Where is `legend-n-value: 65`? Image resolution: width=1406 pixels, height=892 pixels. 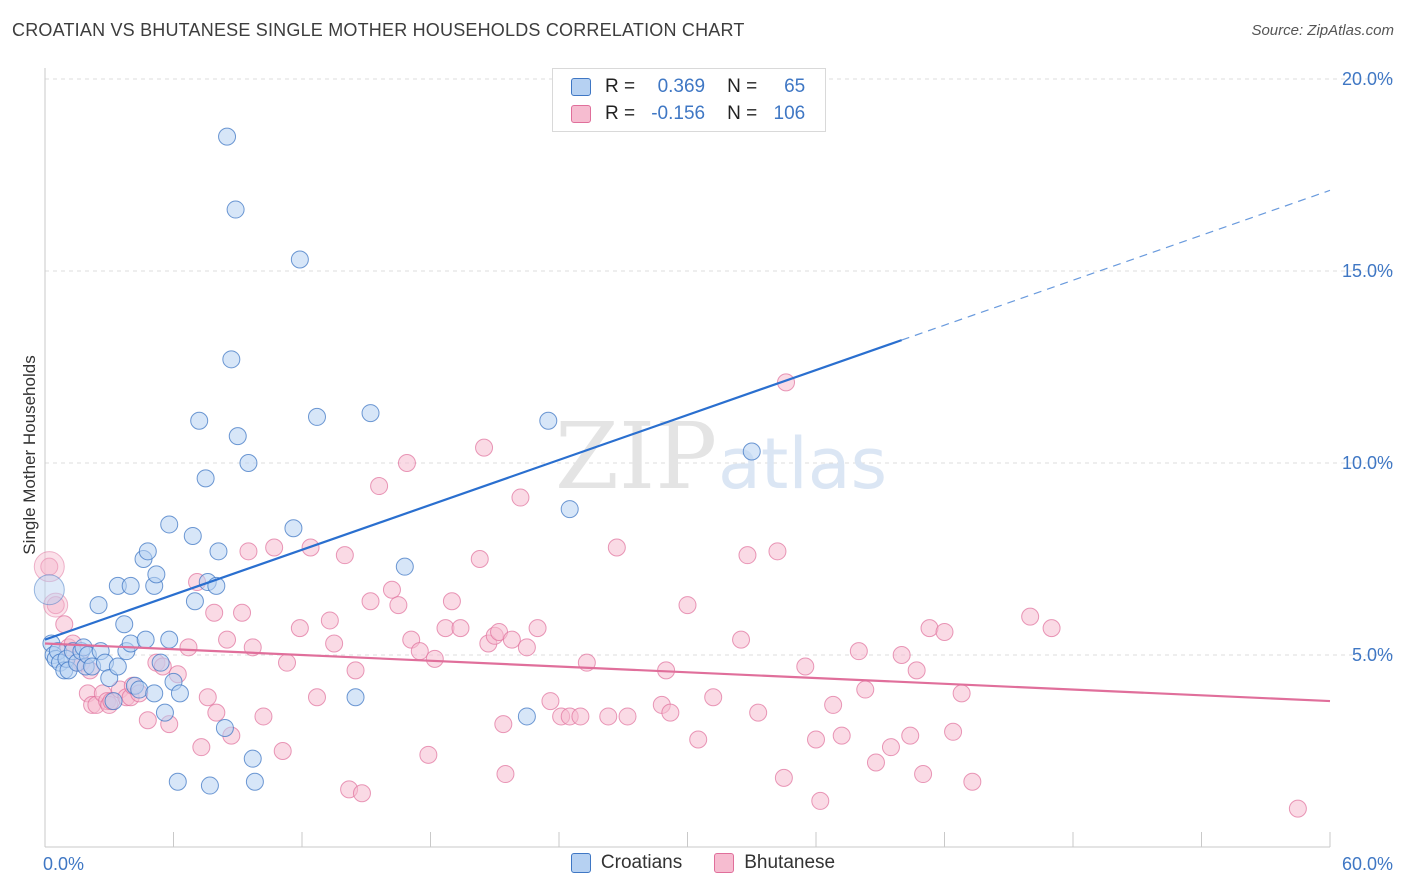
legend-n-value: 65 is located at coordinates (795, 86).